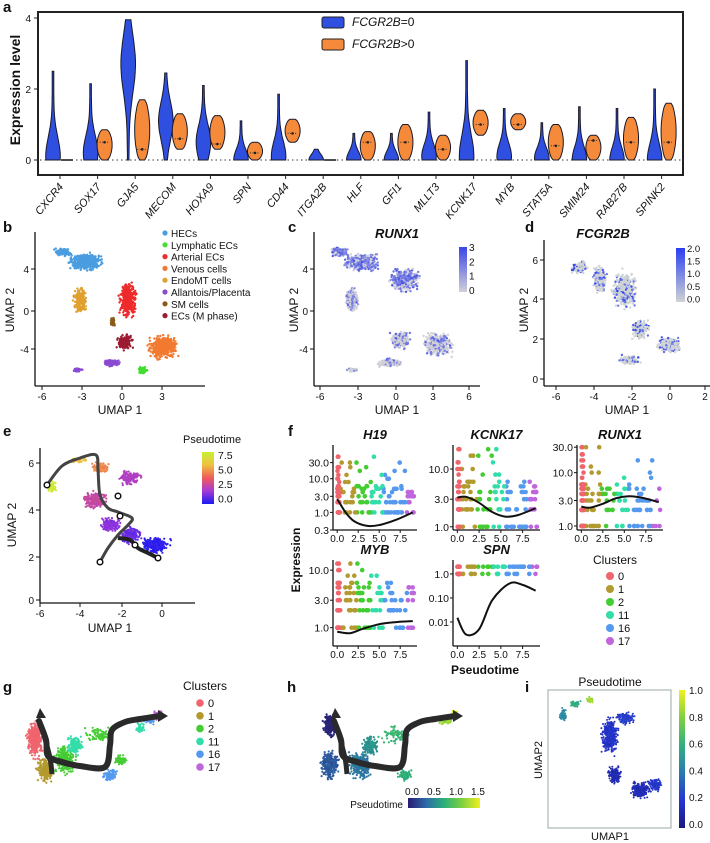 This screenshot has width=710, height=843. What do you see at coordinates (427, 198) in the screenshot?
I see `gene-label: MLLT3` at bounding box center [427, 198].